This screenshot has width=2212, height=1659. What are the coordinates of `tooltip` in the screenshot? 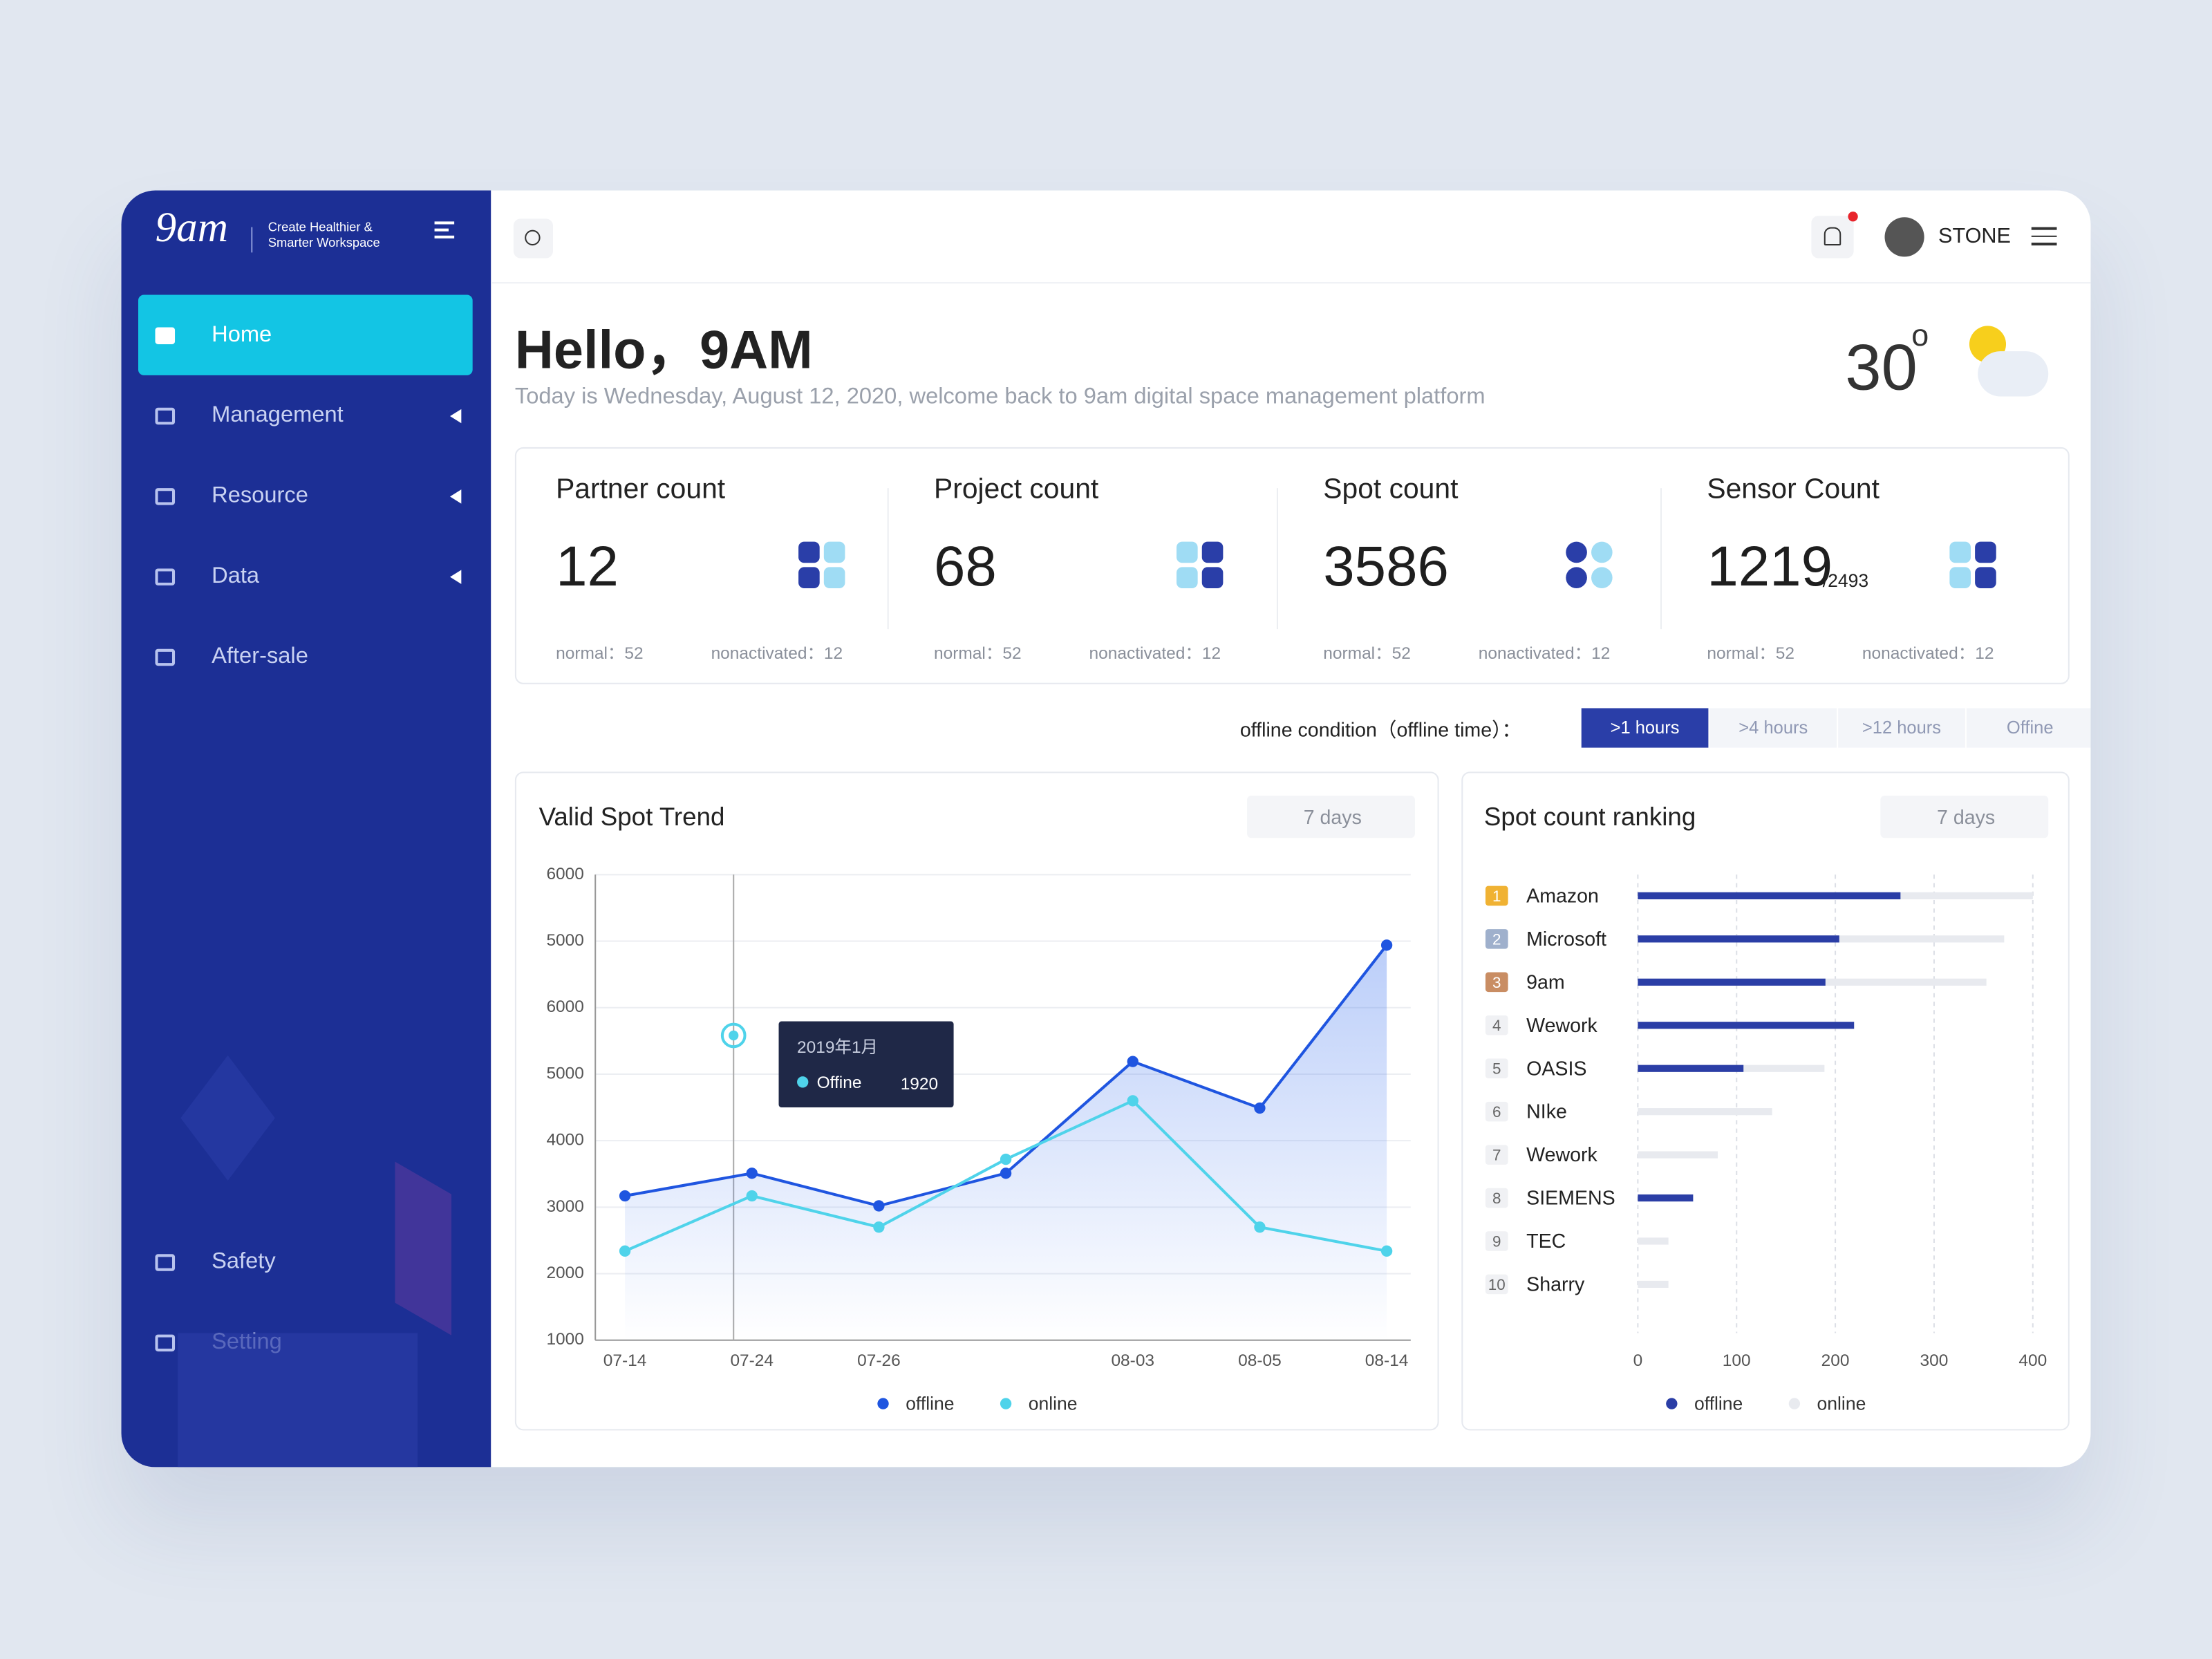 It's located at (866, 1064).